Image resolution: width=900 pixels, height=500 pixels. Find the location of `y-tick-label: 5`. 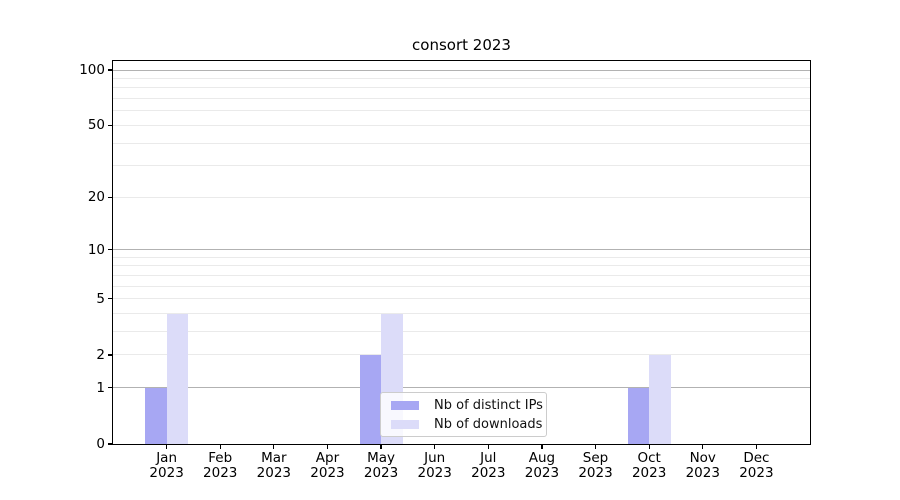

y-tick-label: 5 is located at coordinates (100, 298).